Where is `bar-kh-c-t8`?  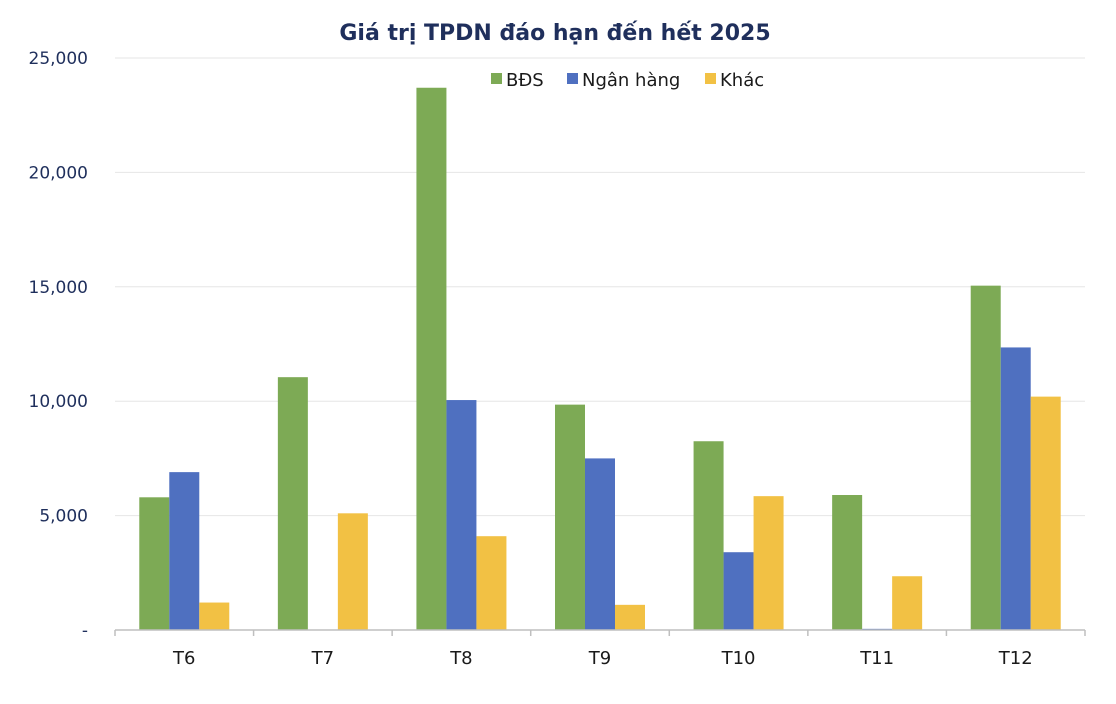
bar-kh-c-t8 is located at coordinates (491, 583).